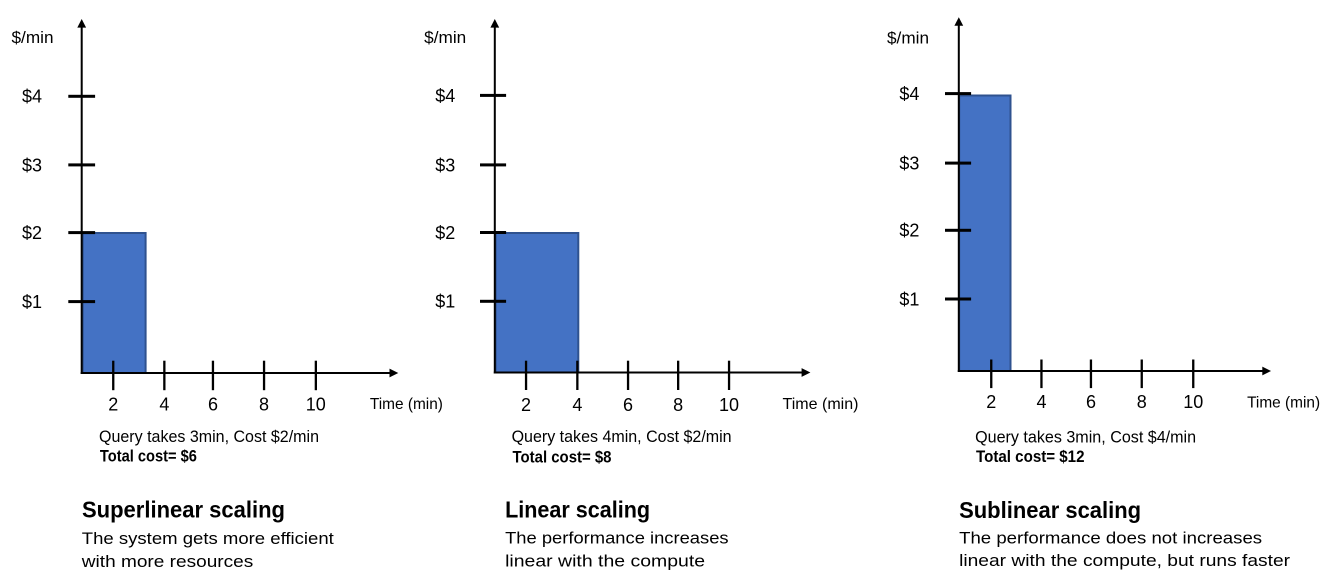 The image size is (1327, 587). Describe the element at coordinates (577, 510) in the screenshot. I see `svg-text: Linear scaling` at that location.